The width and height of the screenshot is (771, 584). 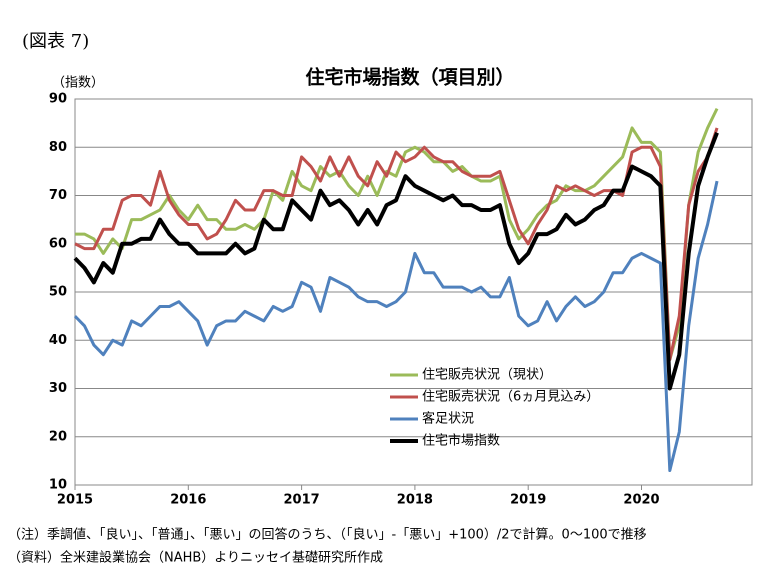 I want to click on y-tick-label: 90, so click(x=58, y=99).